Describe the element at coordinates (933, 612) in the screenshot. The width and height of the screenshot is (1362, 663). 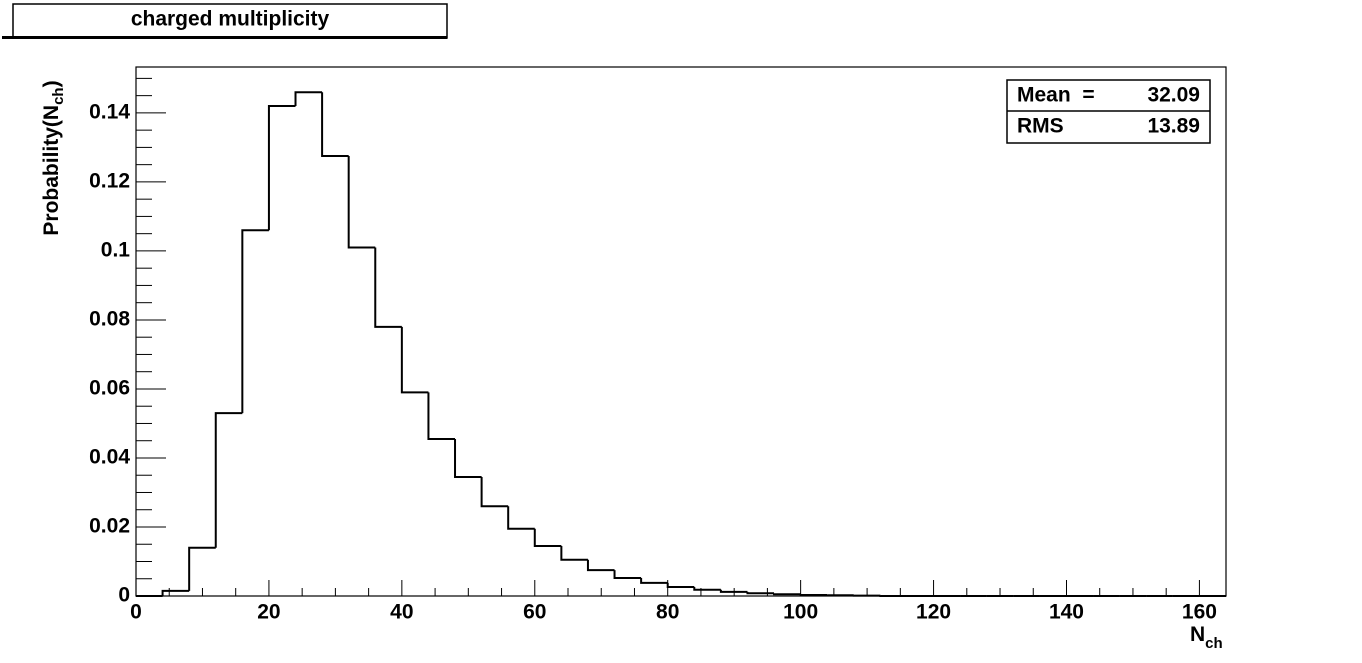
I see `x-tick-label: 120` at that location.